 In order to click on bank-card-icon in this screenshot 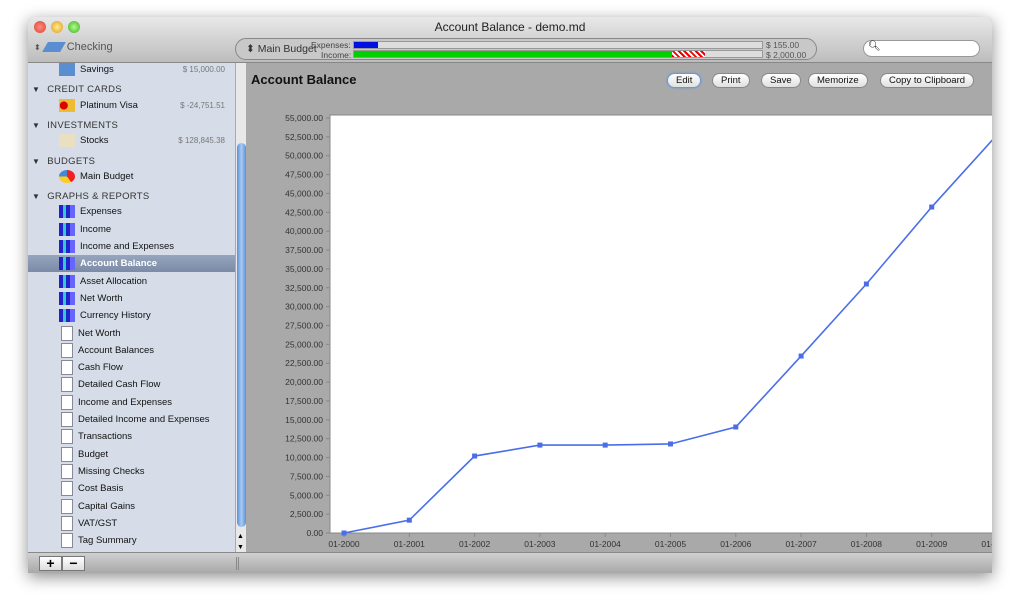, I will do `click(53, 47)`.